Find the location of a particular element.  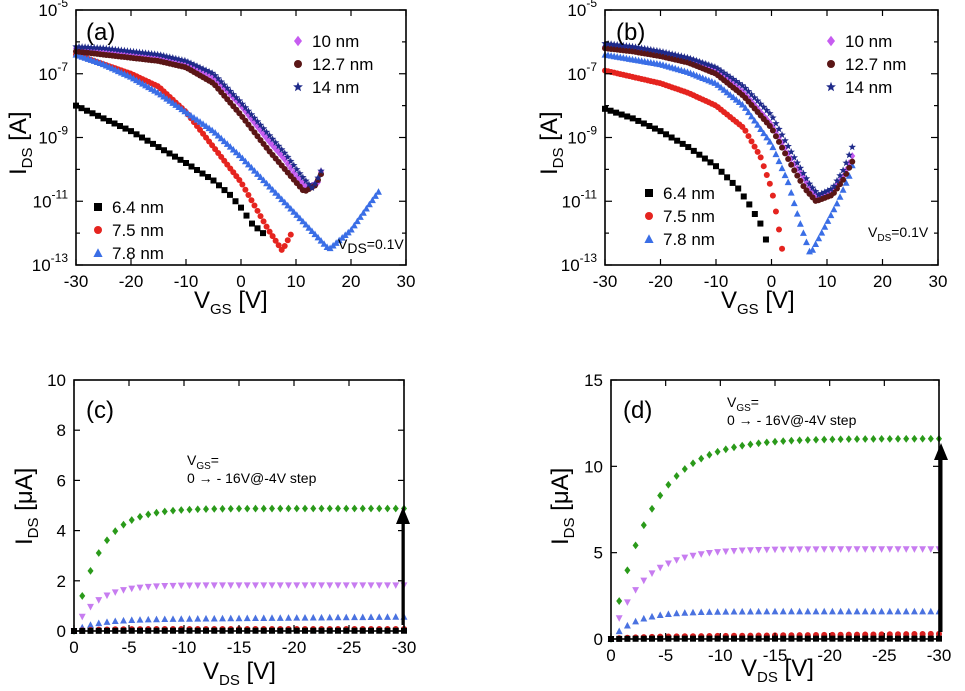

x-tick-label: -5 is located at coordinates (128, 647).